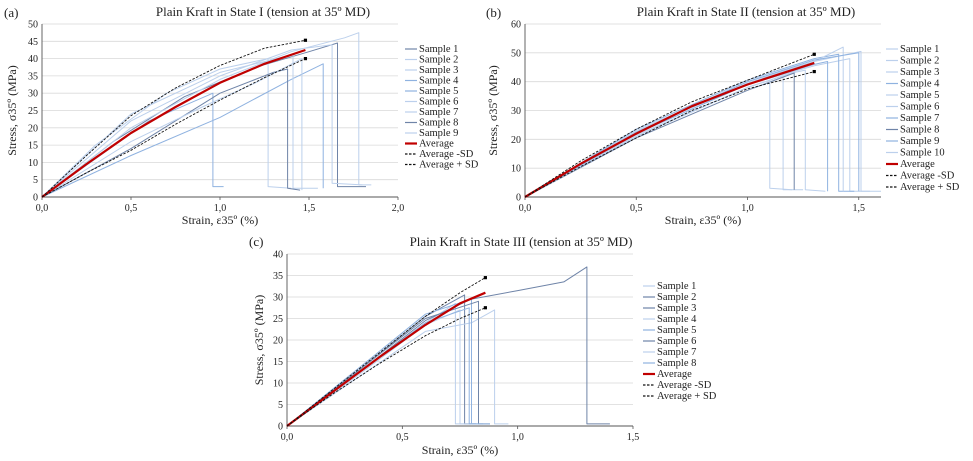 The height and width of the screenshot is (461, 973). What do you see at coordinates (131, 208) in the screenshot?
I see `panel-a-x-tick-label: 0,5` at bounding box center [131, 208].